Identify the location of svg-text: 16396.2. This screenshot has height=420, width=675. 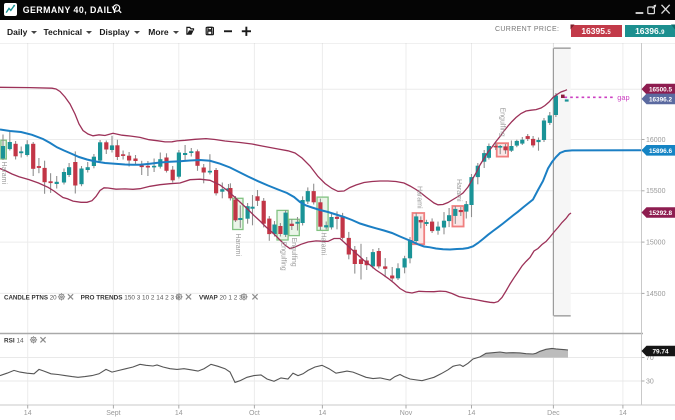
(661, 100).